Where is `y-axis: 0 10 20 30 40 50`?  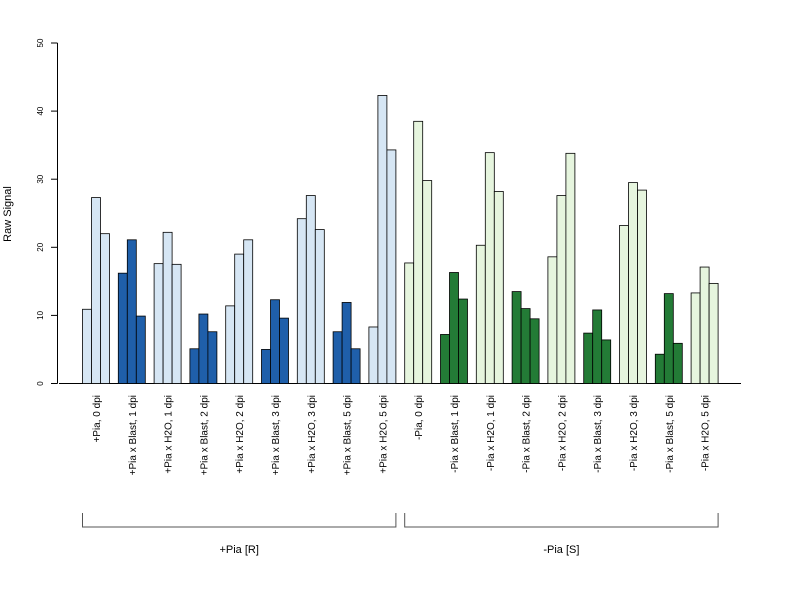
y-axis: 0 10 20 30 40 50 is located at coordinates (47, 212).